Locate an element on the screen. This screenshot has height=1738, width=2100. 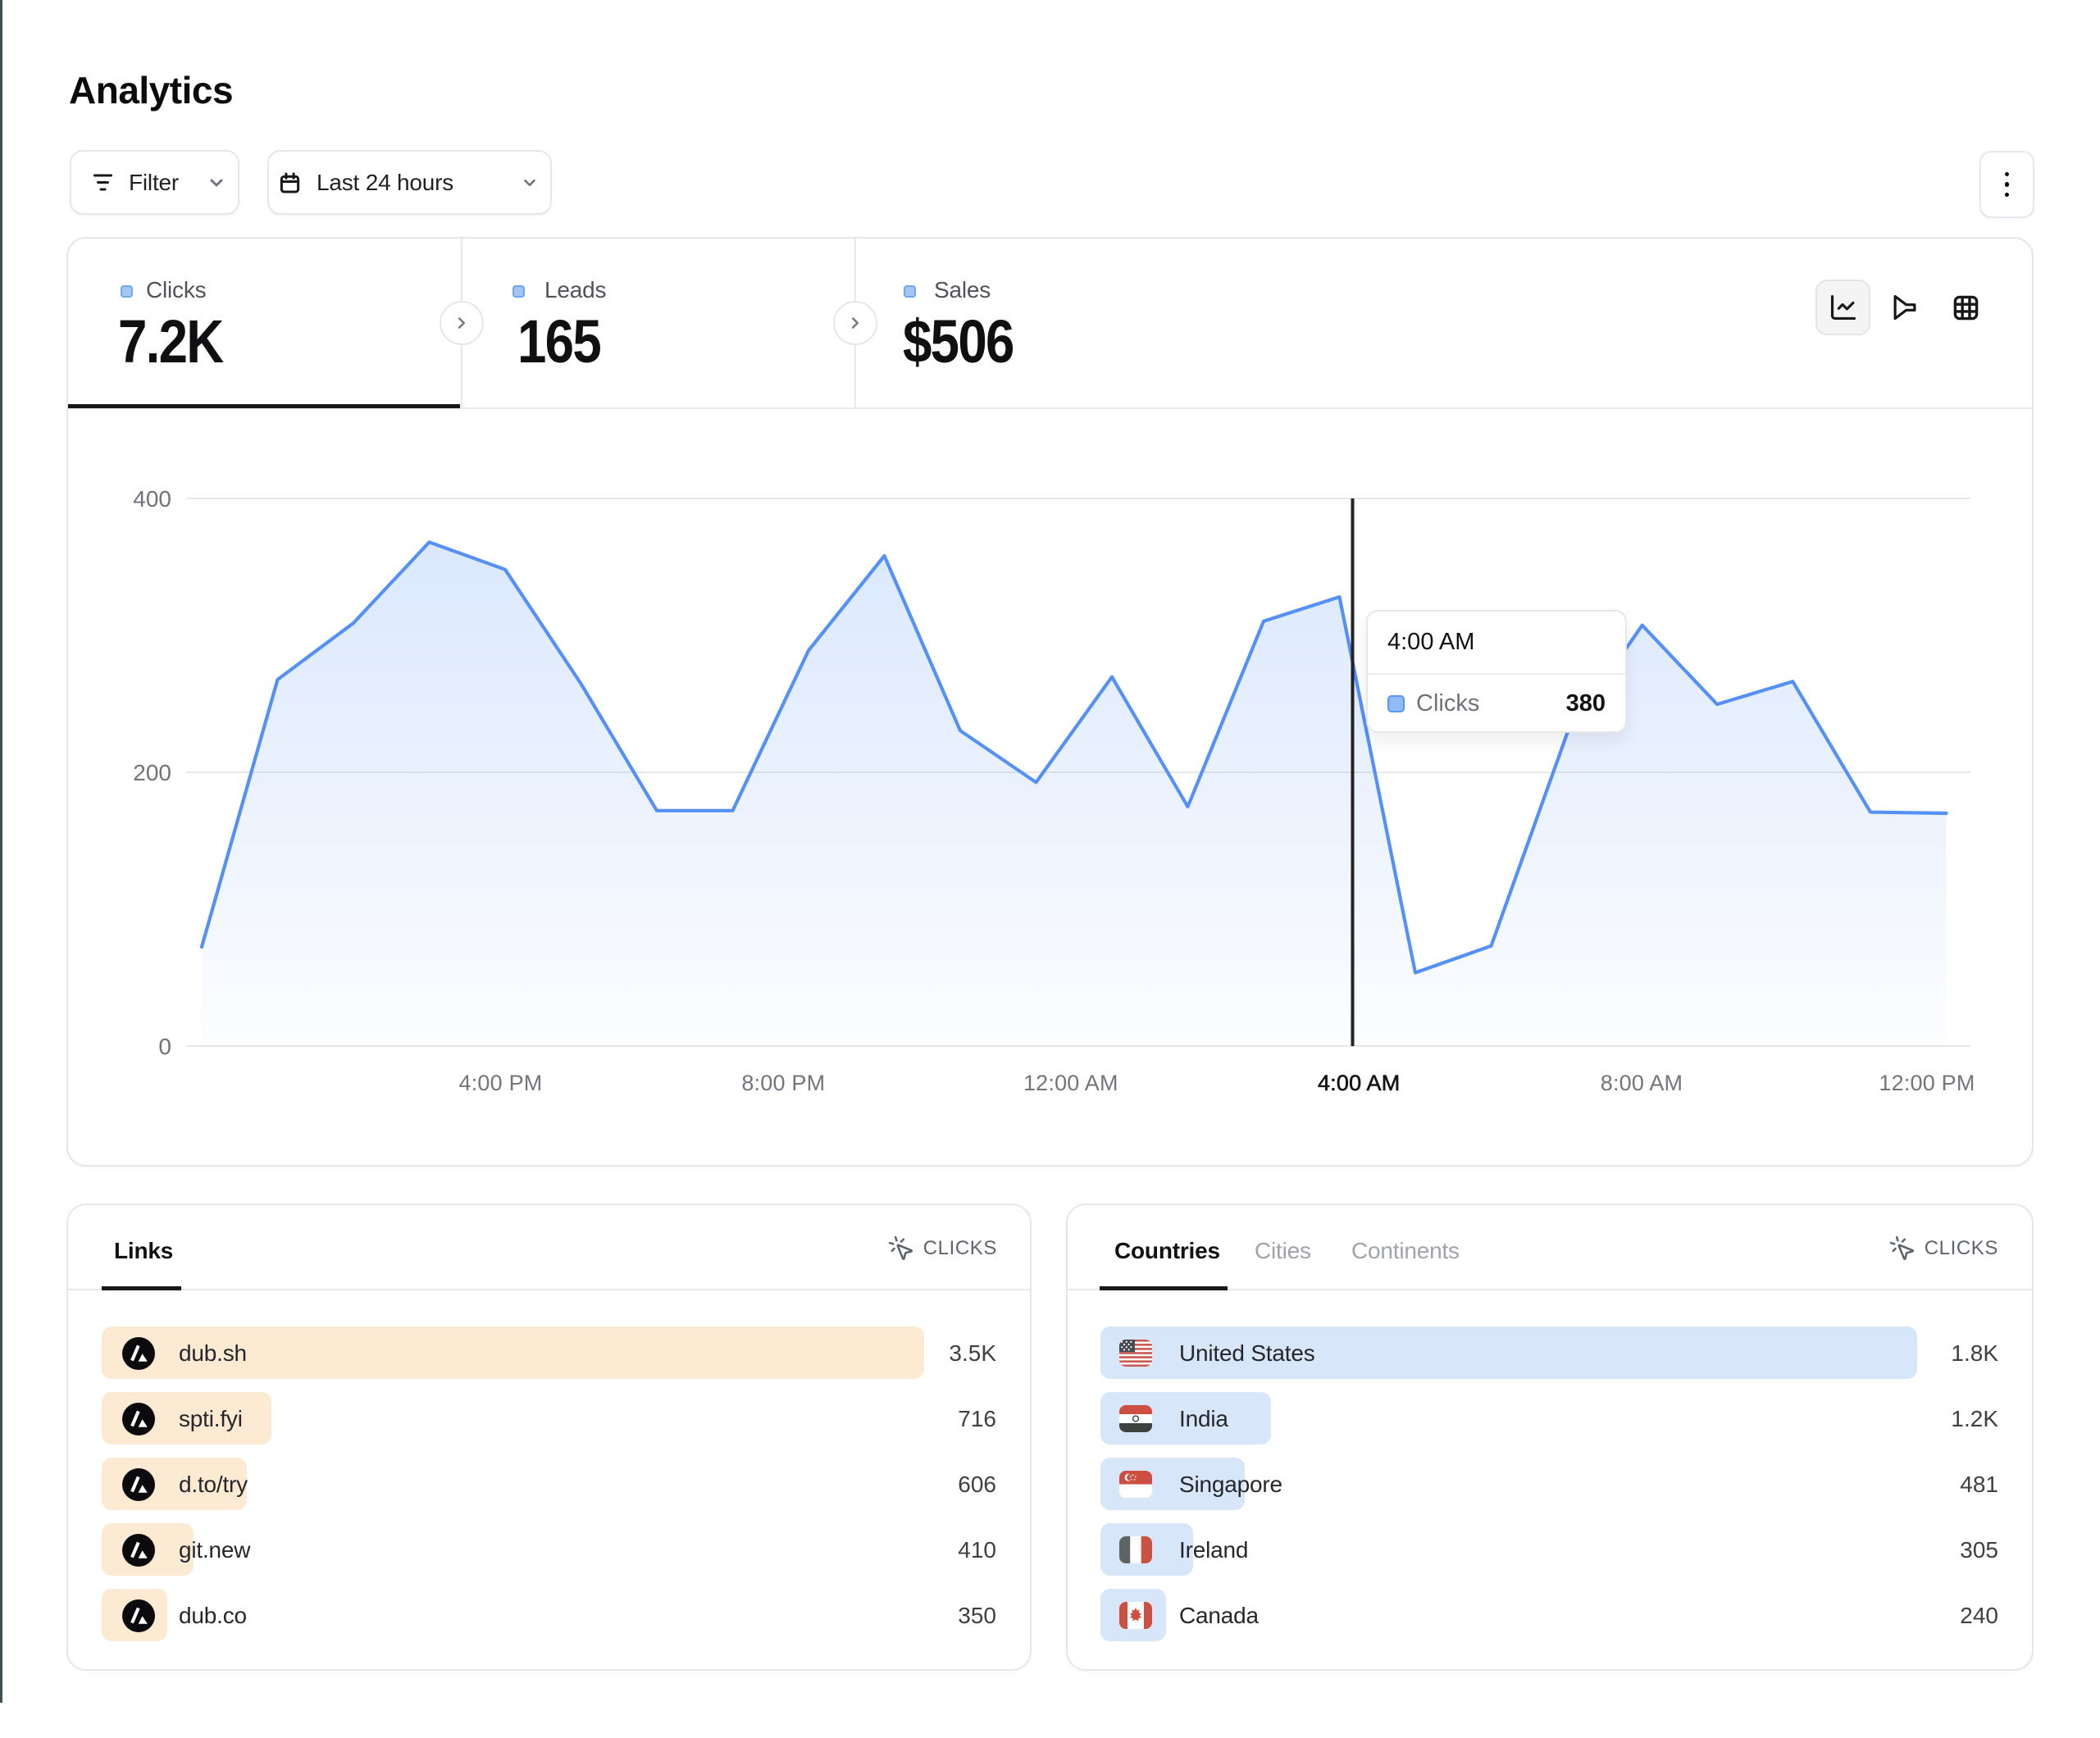
svg-text: 12:00 PM is located at coordinates (1927, 1083).